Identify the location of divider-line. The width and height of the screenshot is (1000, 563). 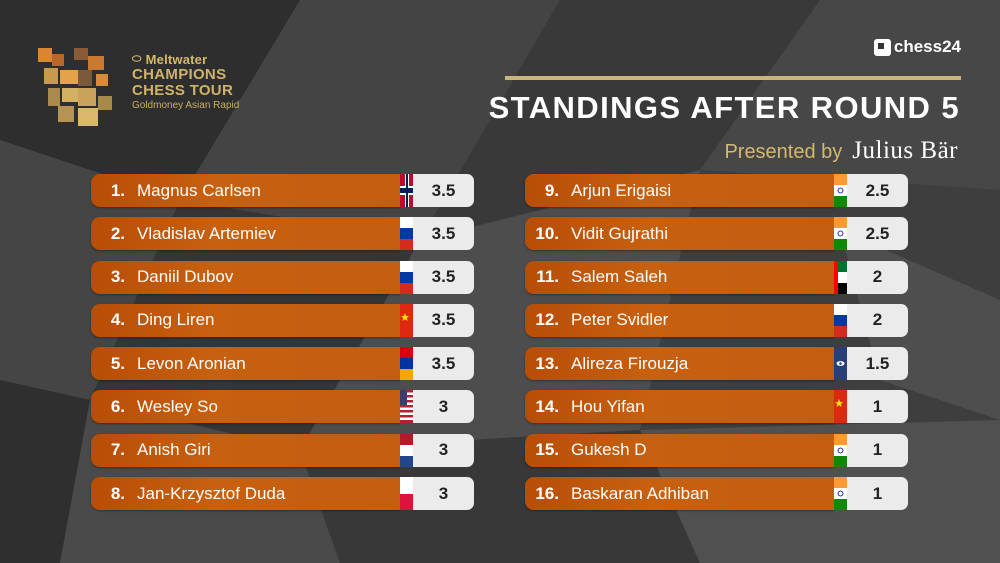
(733, 78).